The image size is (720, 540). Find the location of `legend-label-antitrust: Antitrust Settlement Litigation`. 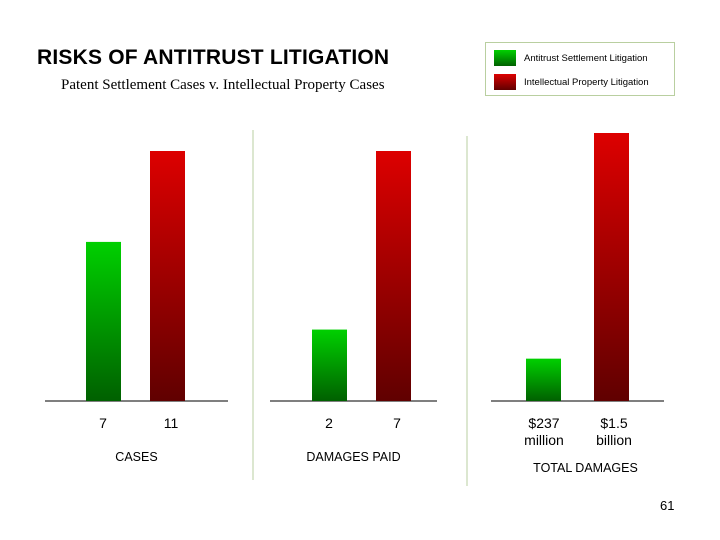

legend-label-antitrust: Antitrust Settlement Litigation is located at coordinates (586, 58).